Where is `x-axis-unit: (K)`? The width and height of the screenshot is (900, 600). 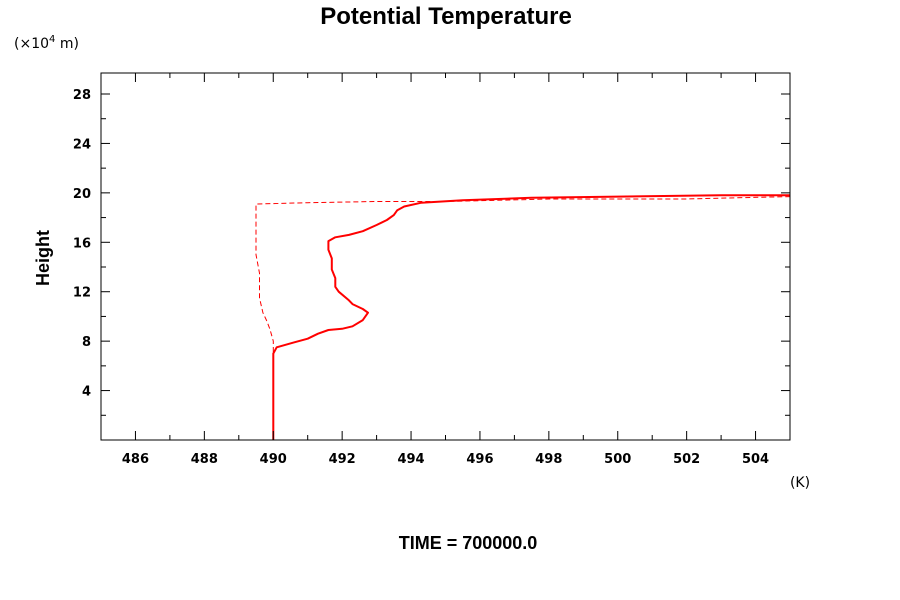
x-axis-unit: (K) is located at coordinates (800, 483).